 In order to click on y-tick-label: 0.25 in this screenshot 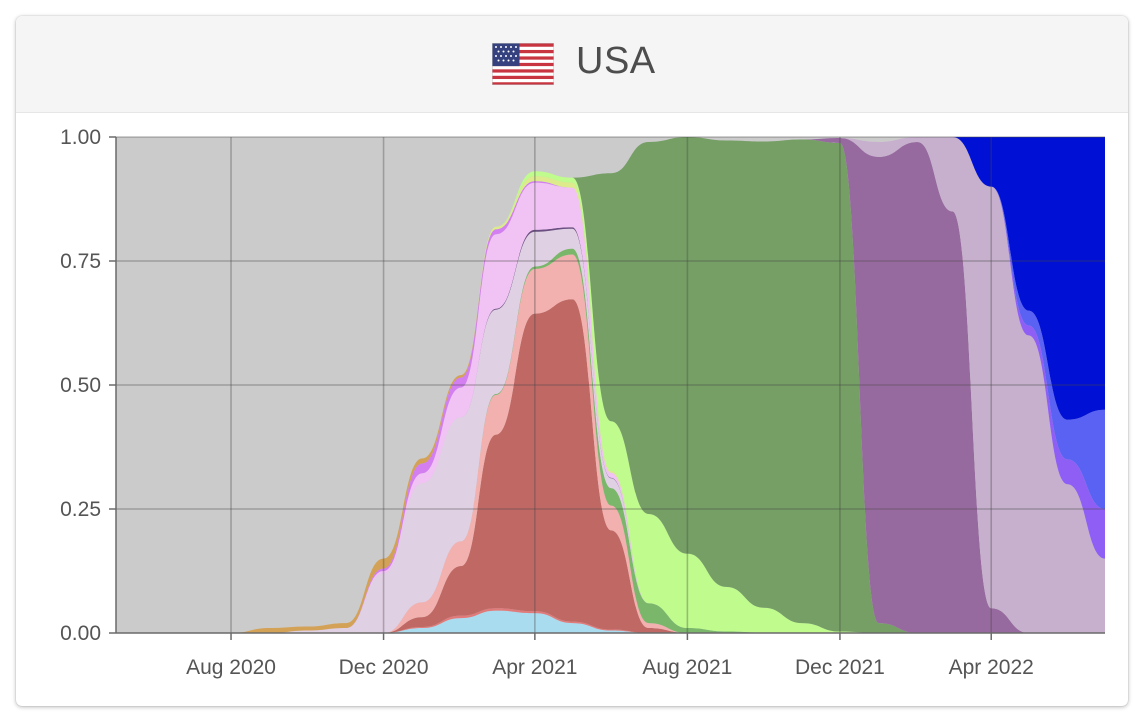, I will do `click(80, 509)`.